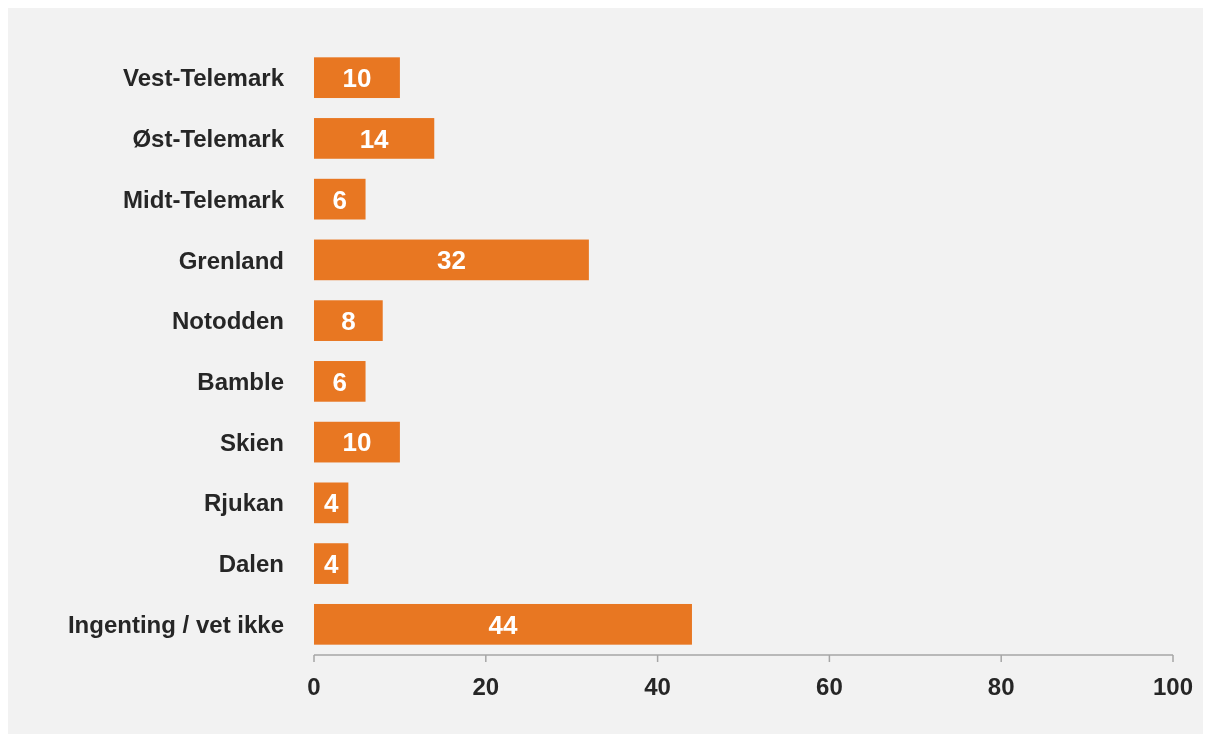 This screenshot has width=1211, height=742. Describe the element at coordinates (829, 686) in the screenshot. I see `x-tick-label: 60` at that location.